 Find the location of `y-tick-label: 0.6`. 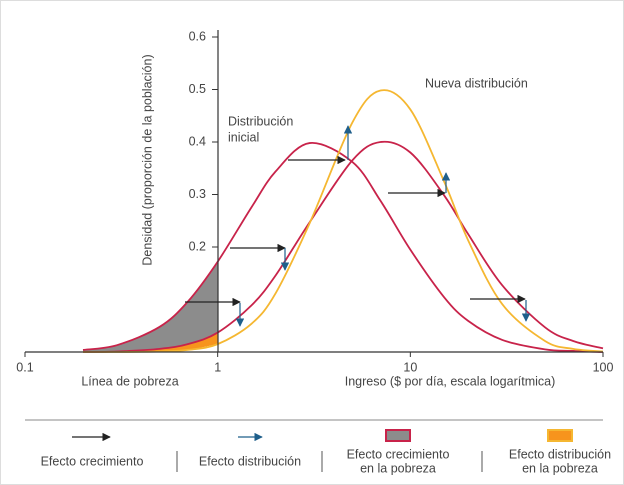

y-tick-label: 0.6 is located at coordinates (197, 36).